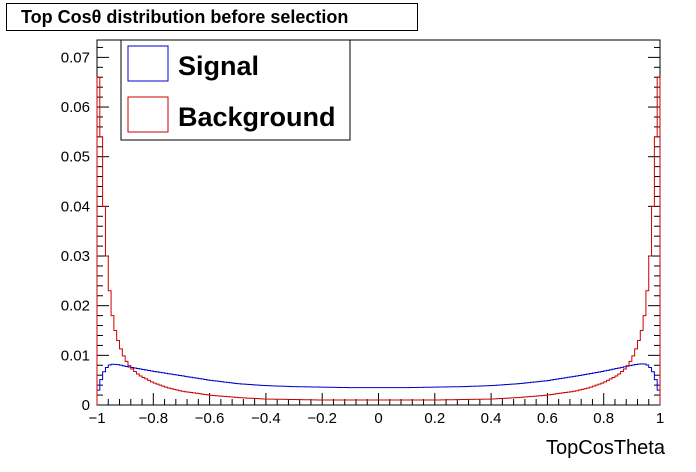  Describe the element at coordinates (491, 418) in the screenshot. I see `x-tick-label: 0.4` at that location.